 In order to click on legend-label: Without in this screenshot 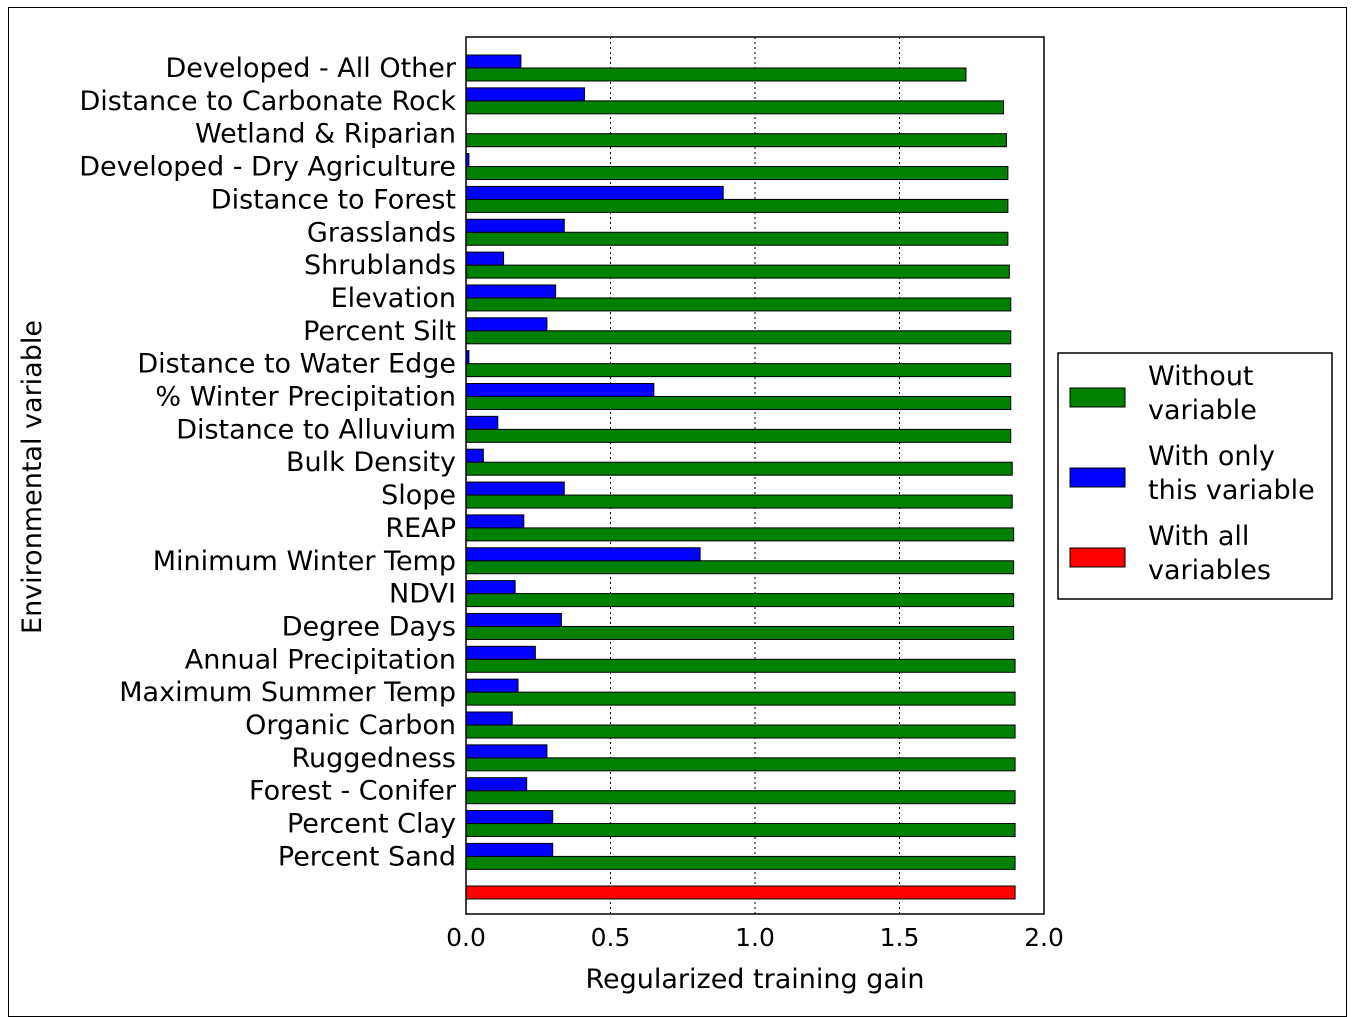, I will do `click(1201, 376)`.